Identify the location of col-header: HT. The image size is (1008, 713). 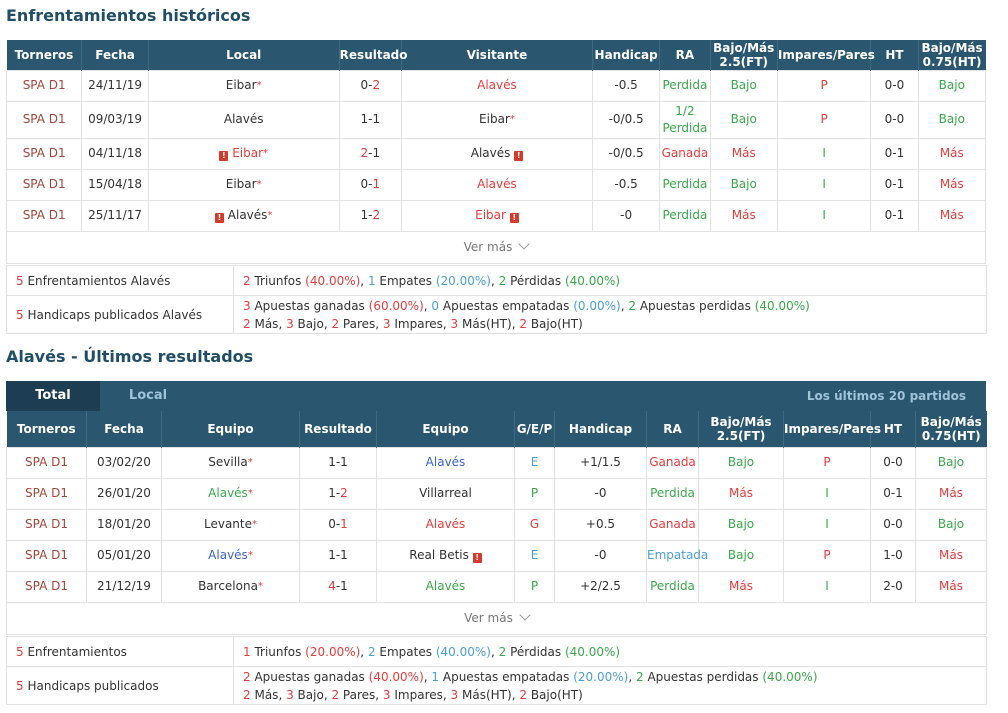
(894, 55).